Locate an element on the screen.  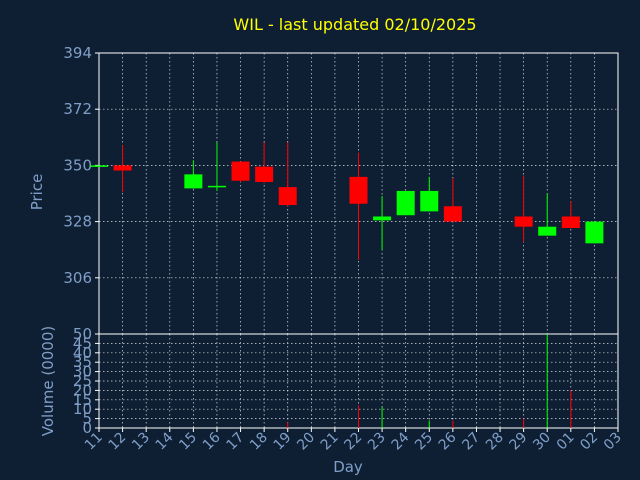
volume-axis-label: Volume (0000) is located at coordinates (48, 381).